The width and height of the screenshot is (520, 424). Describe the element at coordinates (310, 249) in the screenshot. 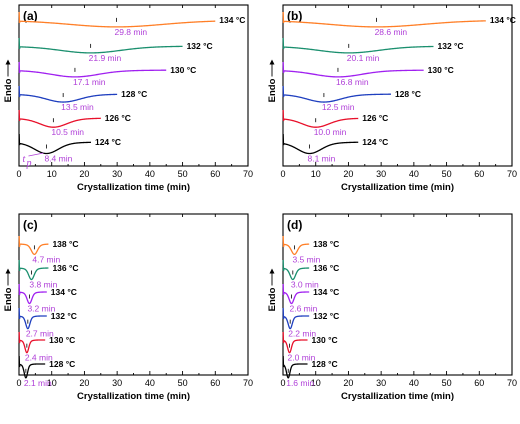

I see `series-138C: 3.5 min 138 °C` at that location.